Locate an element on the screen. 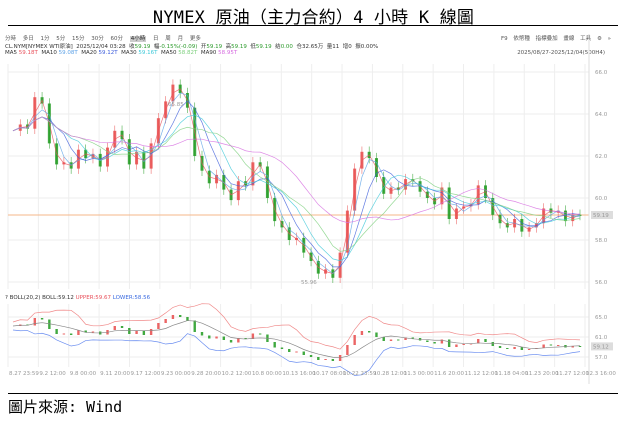 This screenshot has width=627, height=422. ma-label: MA50 is located at coordinates (169, 53).